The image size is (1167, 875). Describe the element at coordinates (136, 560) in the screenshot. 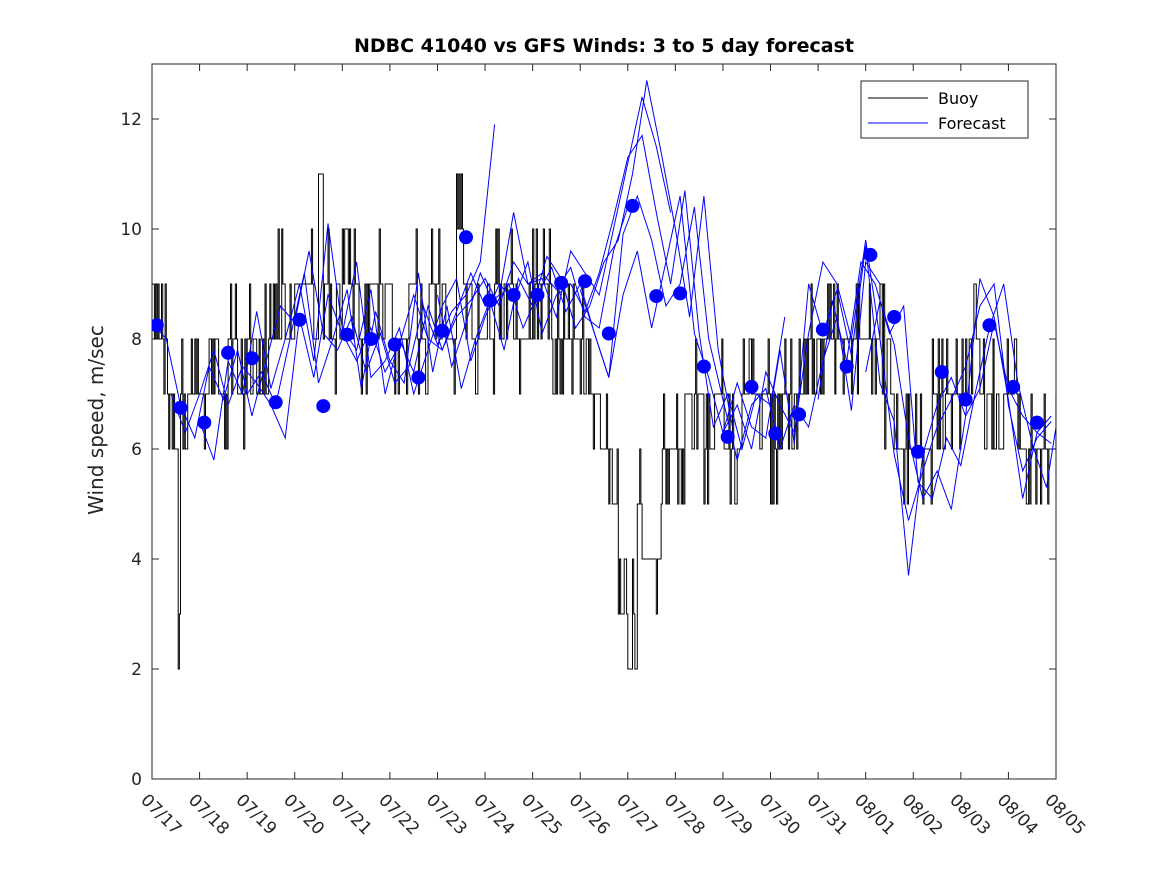

I see `y-tick-label: 4` at that location.